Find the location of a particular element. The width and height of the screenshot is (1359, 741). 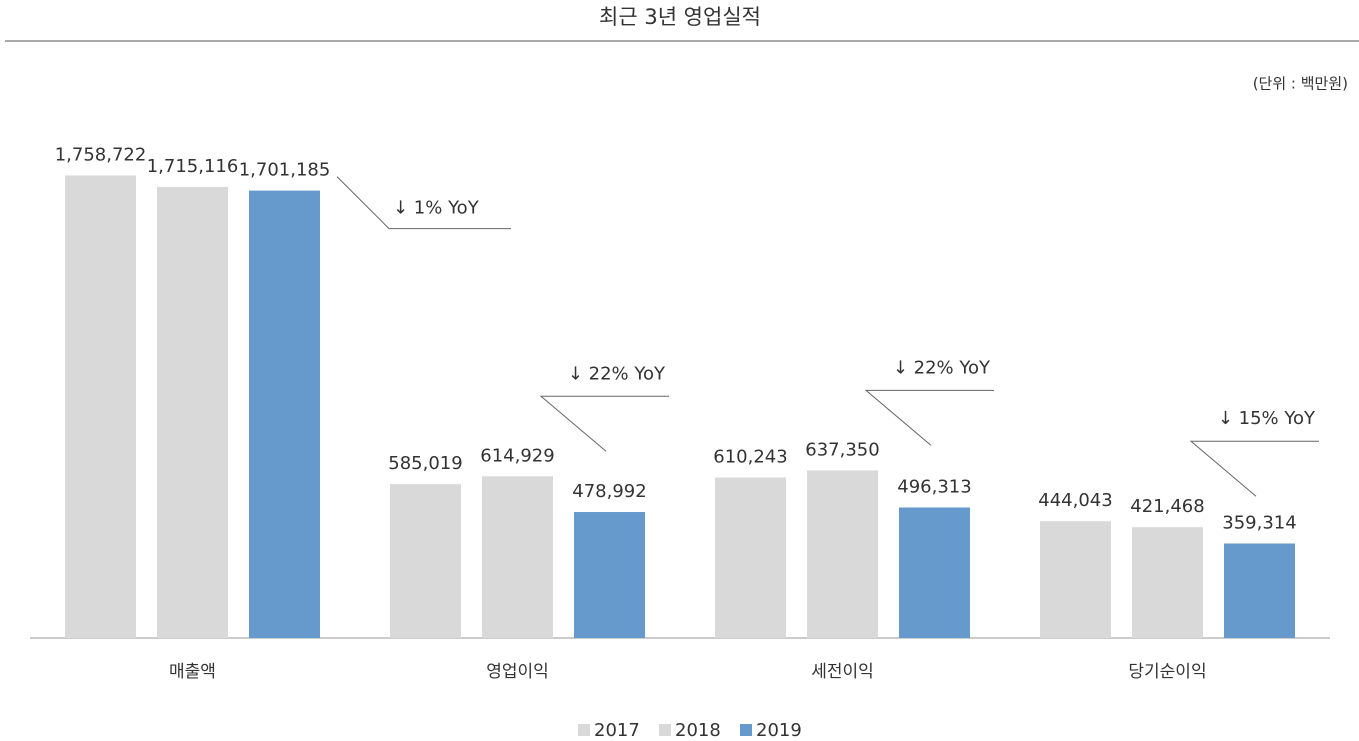

legend-label: 2019 is located at coordinates (779, 730).